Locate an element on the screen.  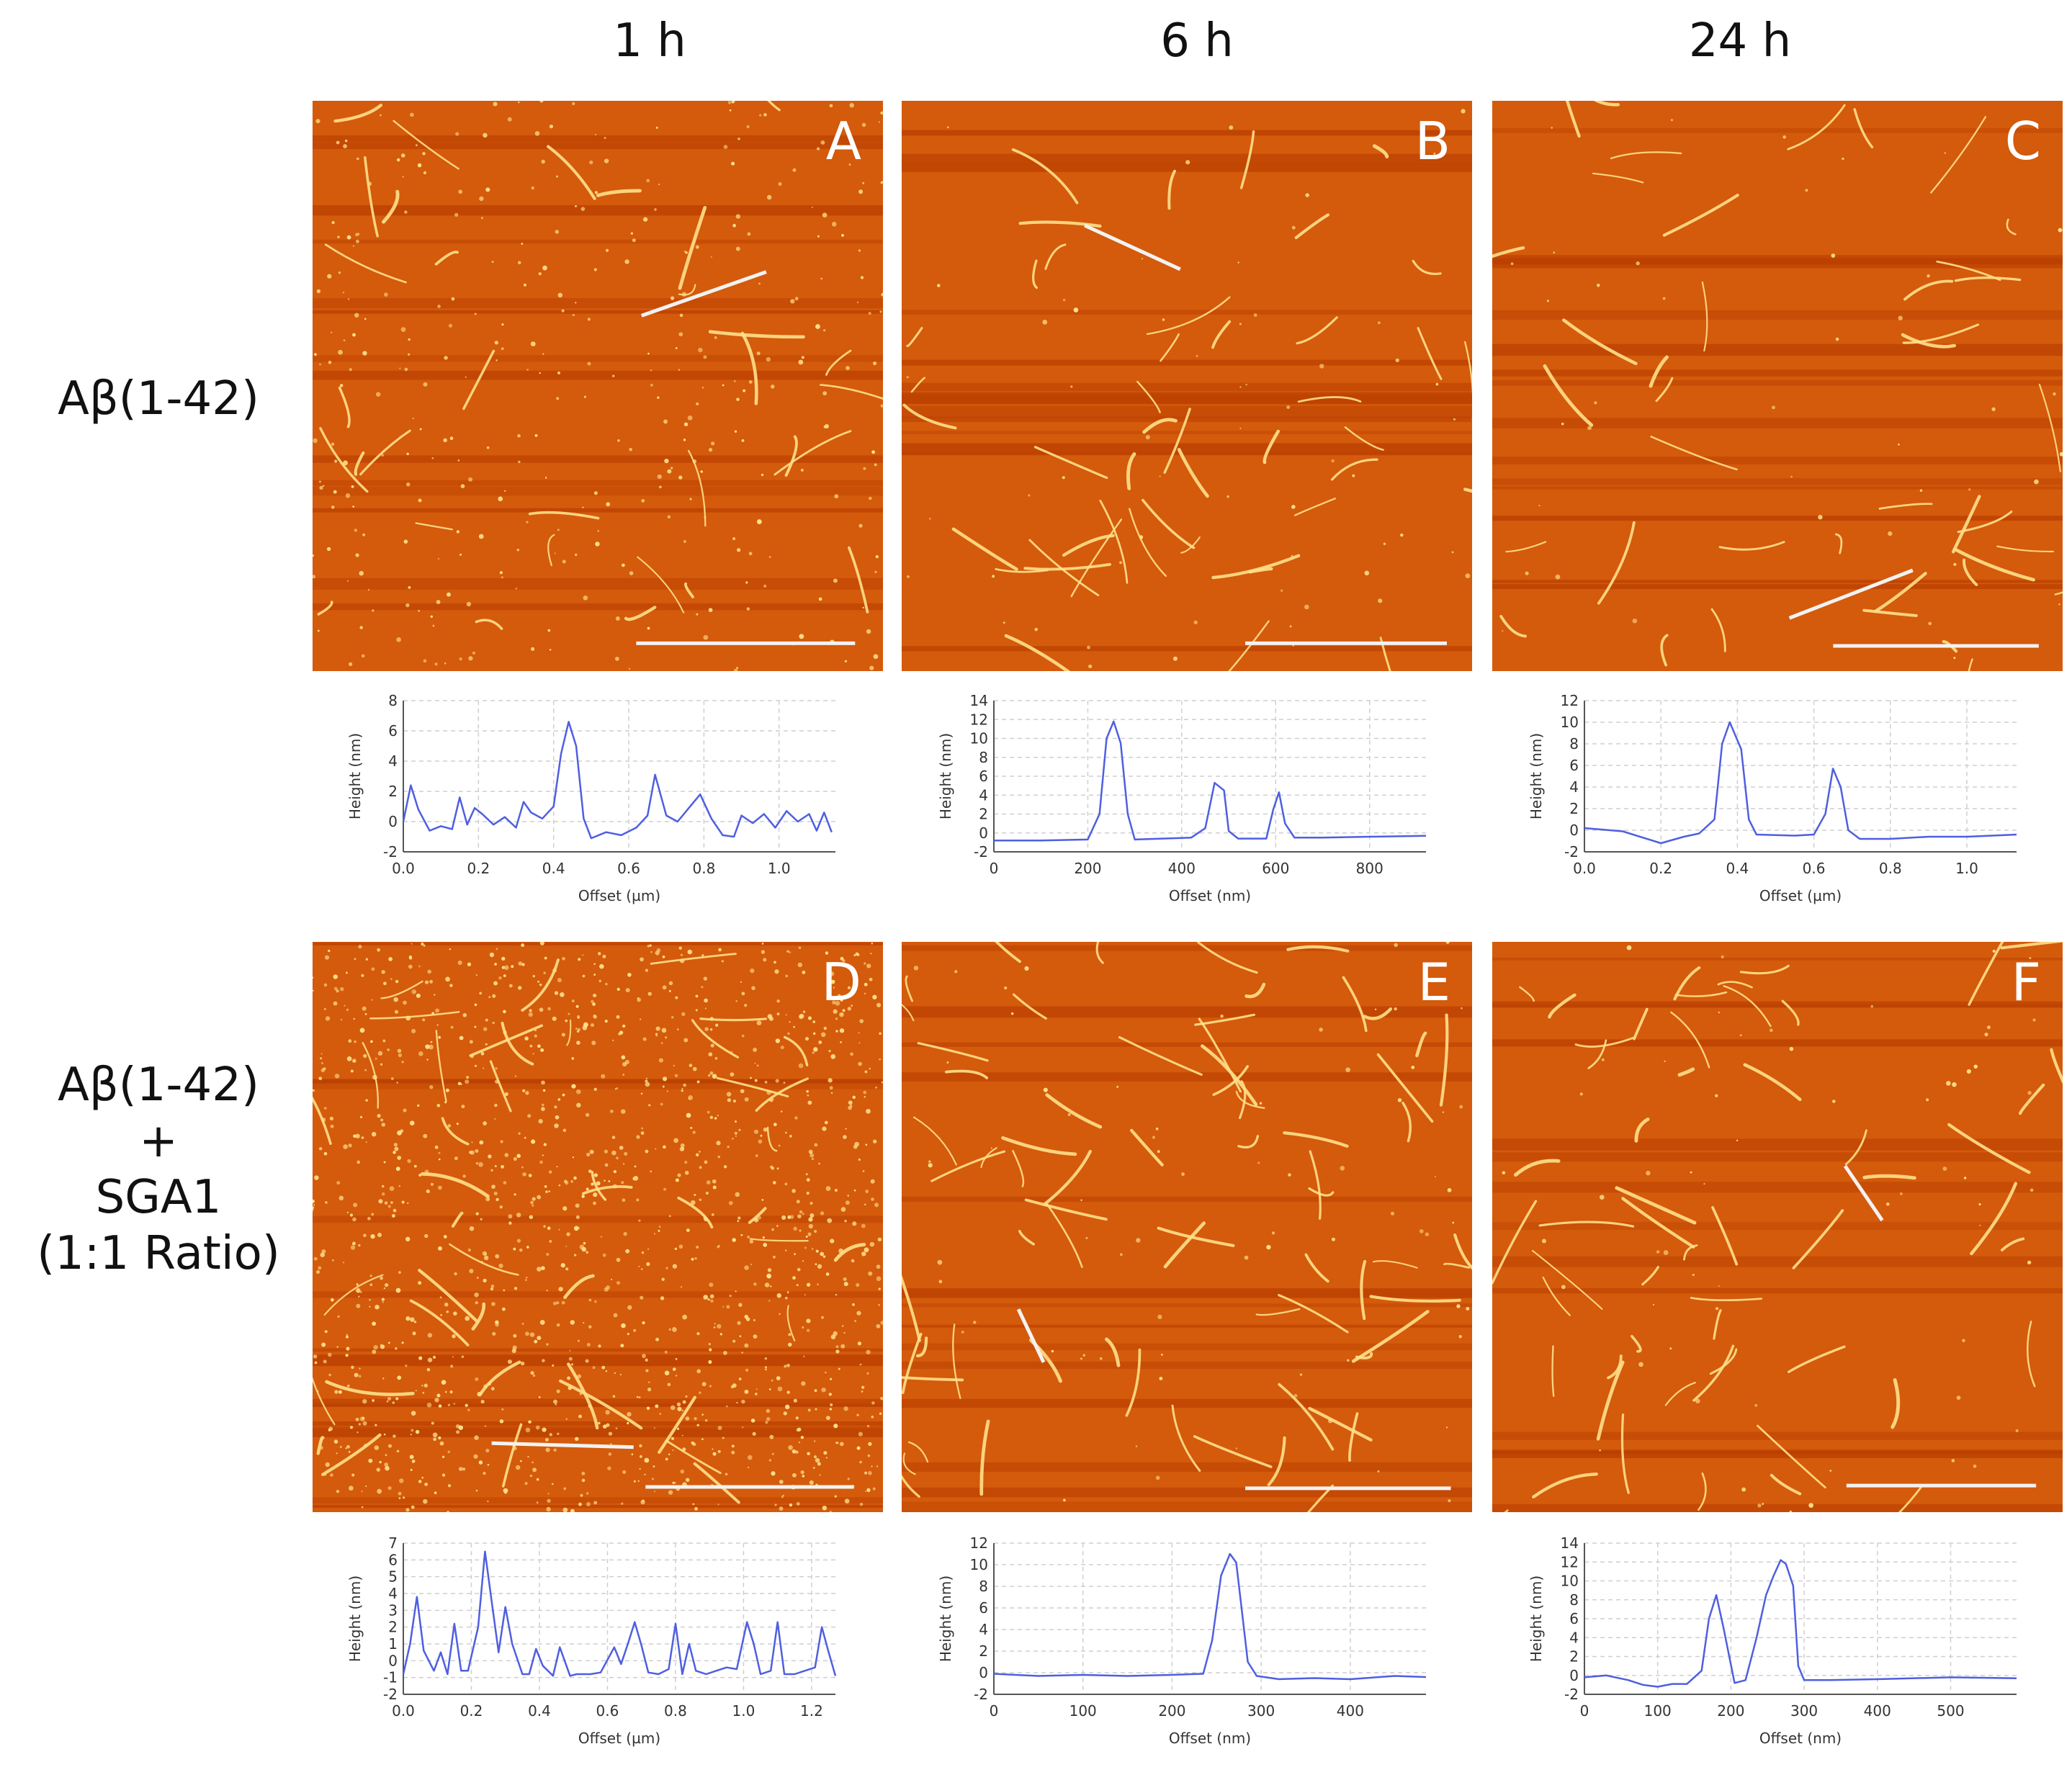
x-tick-label: 0 is located at coordinates (994, 869).